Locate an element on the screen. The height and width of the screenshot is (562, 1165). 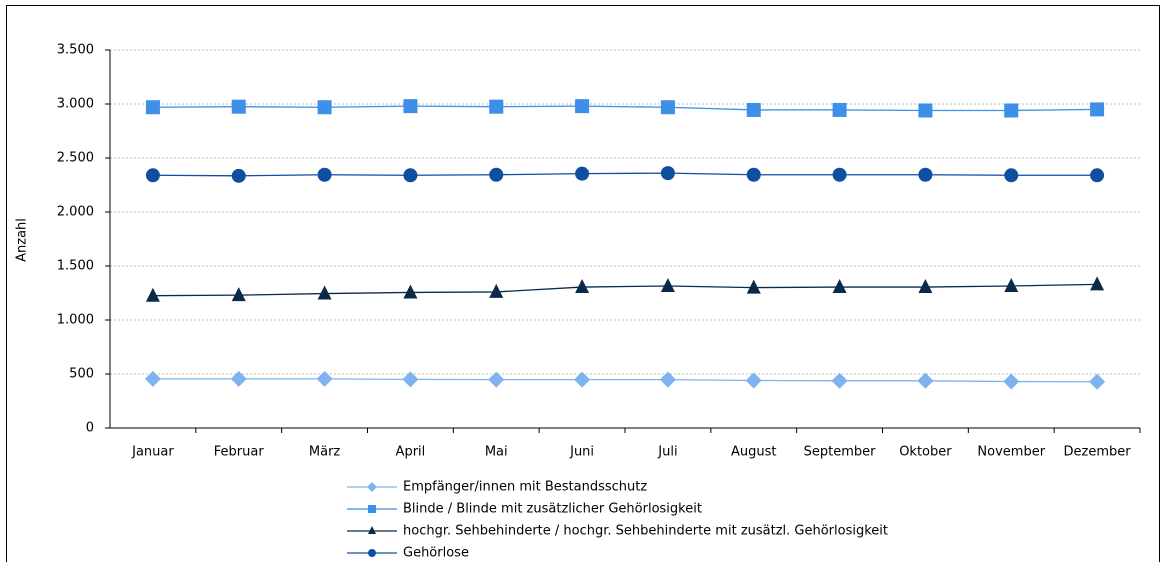
x-tick-label: Juli is located at coordinates (667, 452).